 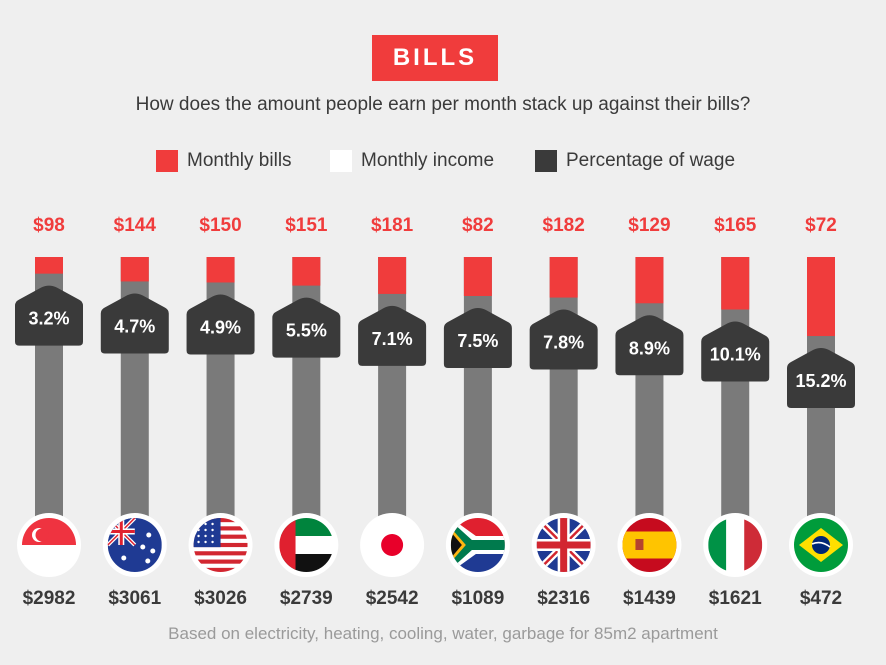 I want to click on income-value-label: $2316, so click(x=563, y=598).